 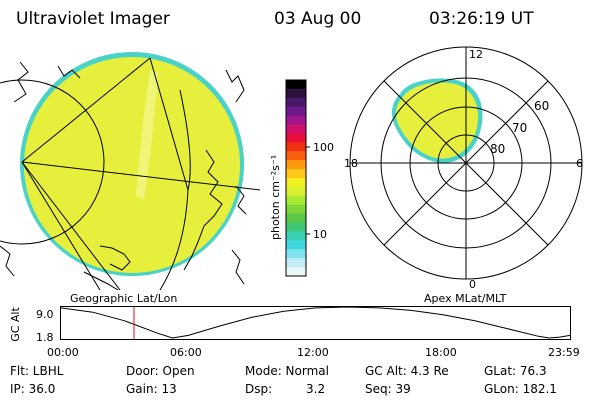 I want to click on mlat-label-70: 70, so click(x=519, y=128).